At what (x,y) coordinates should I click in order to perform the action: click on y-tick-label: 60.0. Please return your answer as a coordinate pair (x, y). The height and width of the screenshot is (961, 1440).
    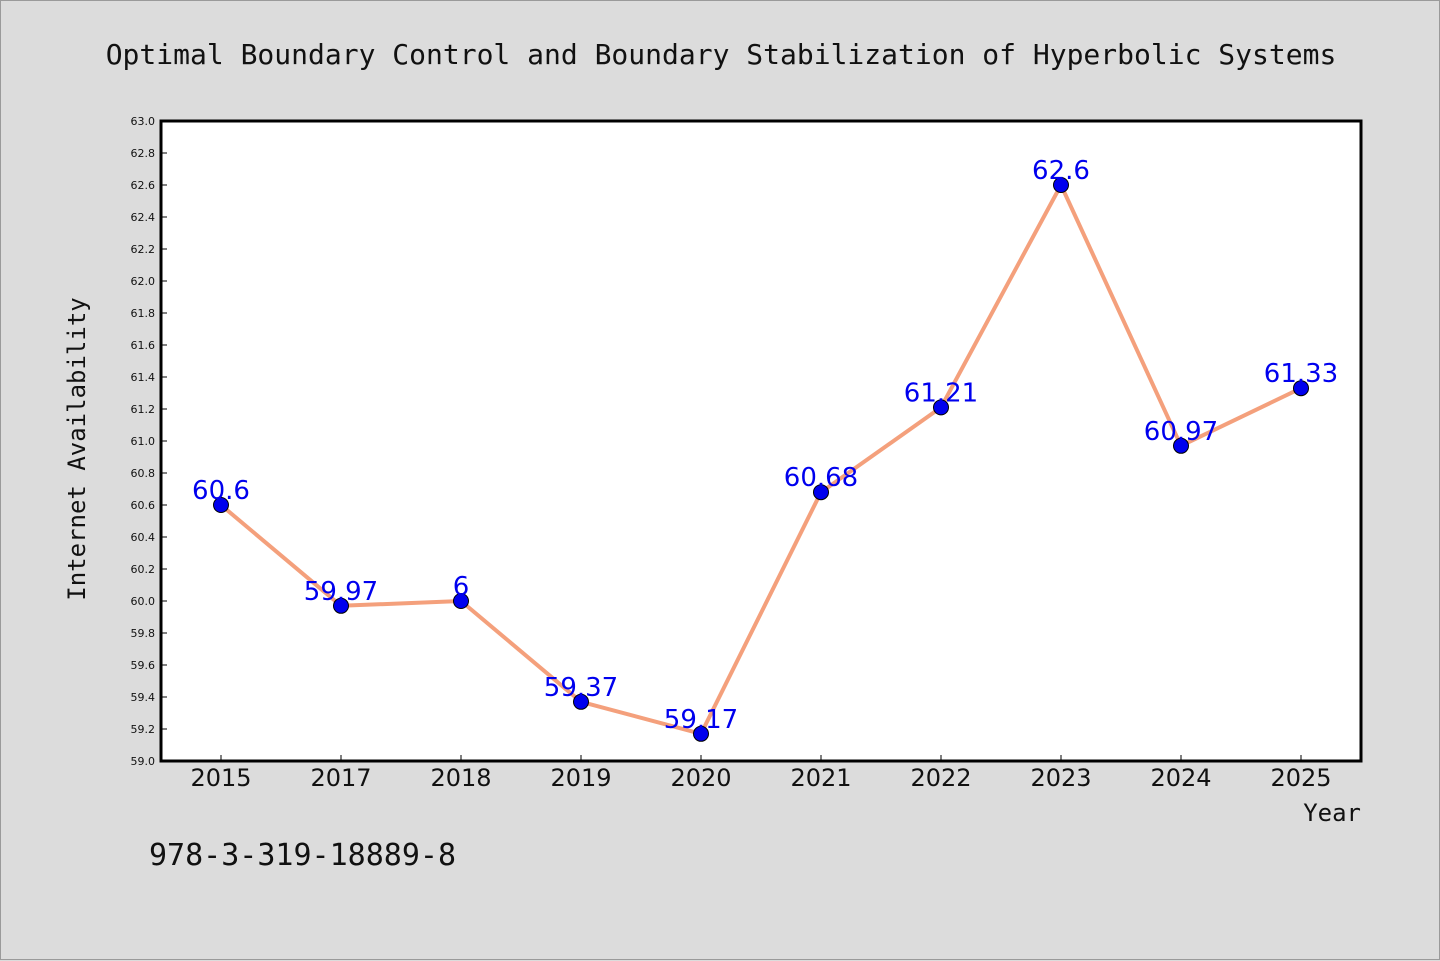
    Looking at the image, I should click on (143, 601).